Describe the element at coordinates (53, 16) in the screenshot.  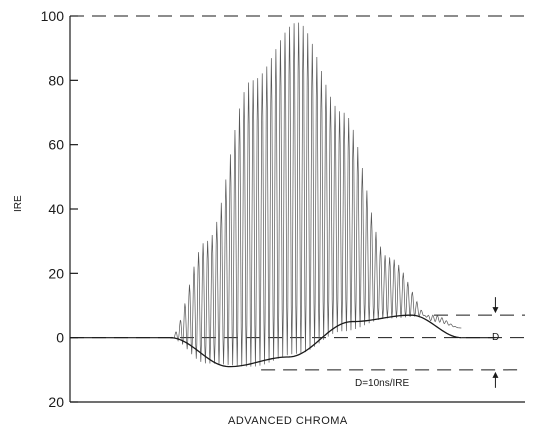
I see `y-tick-label: 100` at that location.